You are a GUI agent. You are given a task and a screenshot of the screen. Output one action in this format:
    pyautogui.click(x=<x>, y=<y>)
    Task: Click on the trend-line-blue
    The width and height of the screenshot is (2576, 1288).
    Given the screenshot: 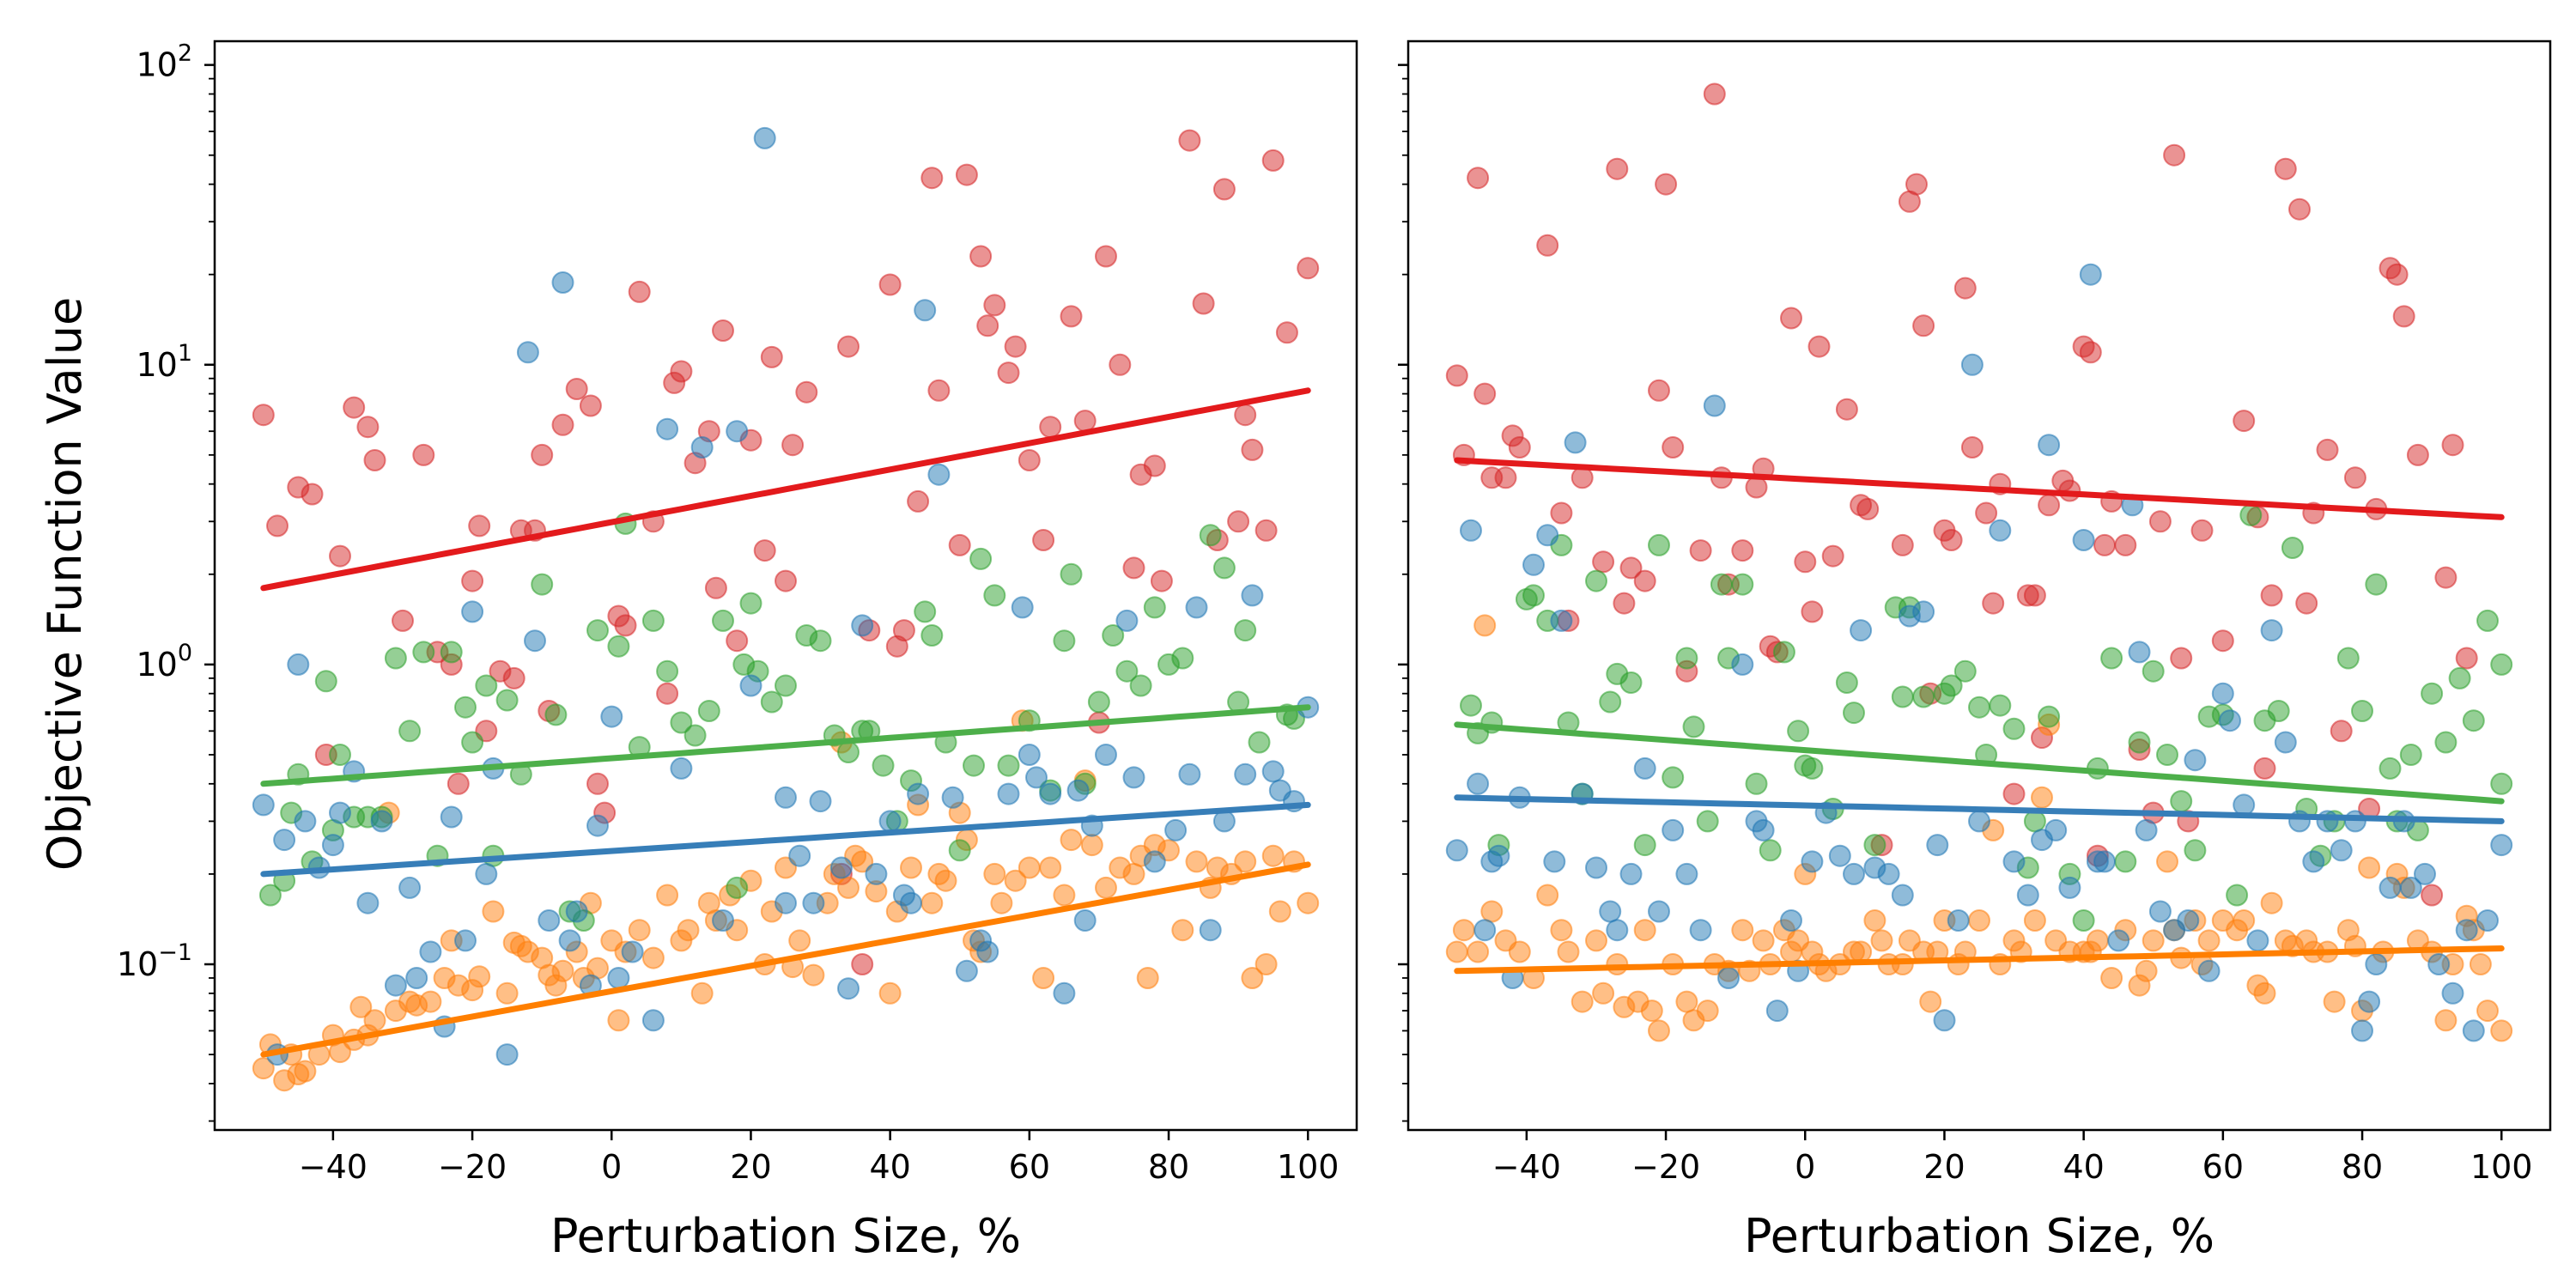 What is the action you would take?
    pyautogui.click(x=1980, y=809)
    